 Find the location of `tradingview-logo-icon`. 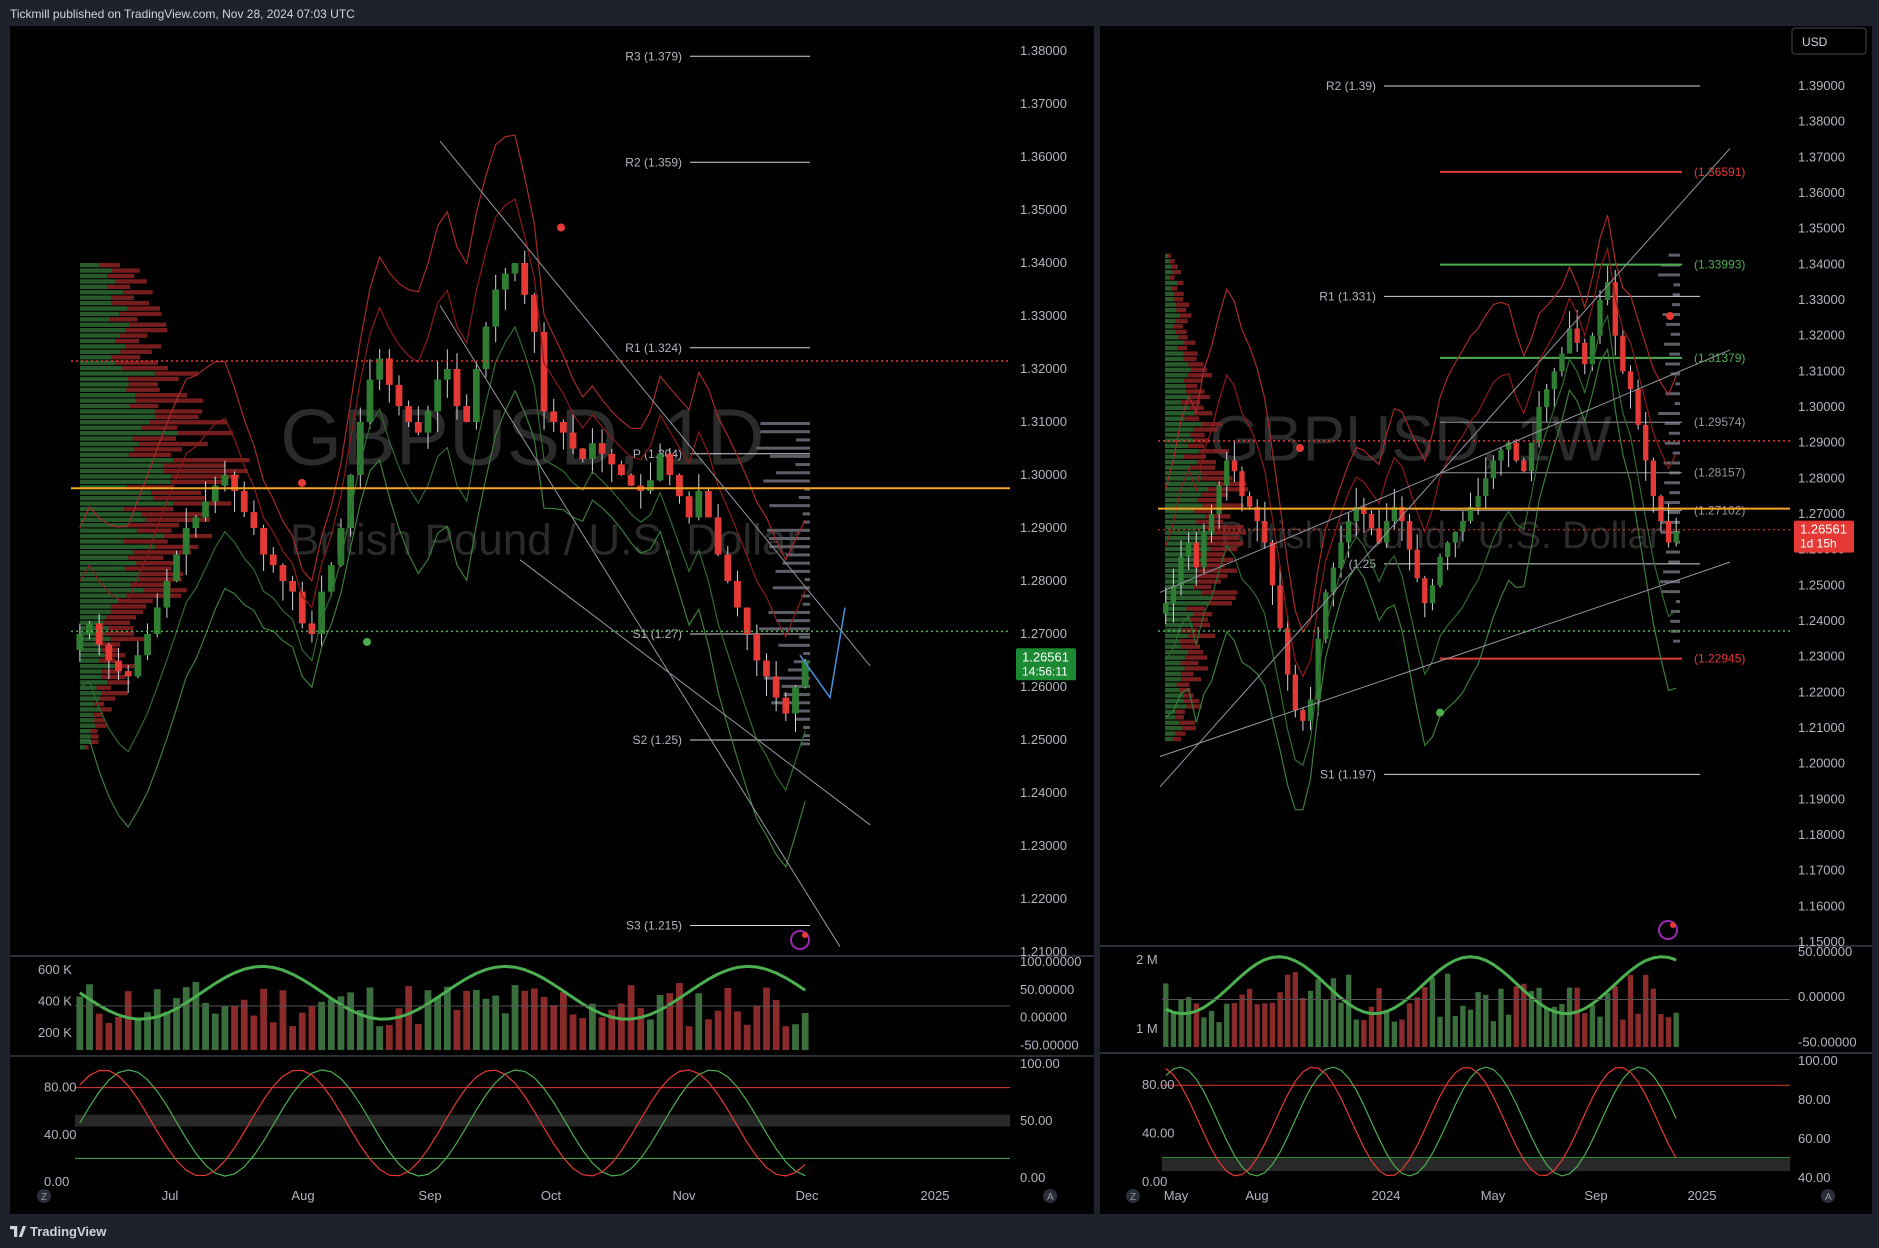

tradingview-logo-icon is located at coordinates (18, 1231).